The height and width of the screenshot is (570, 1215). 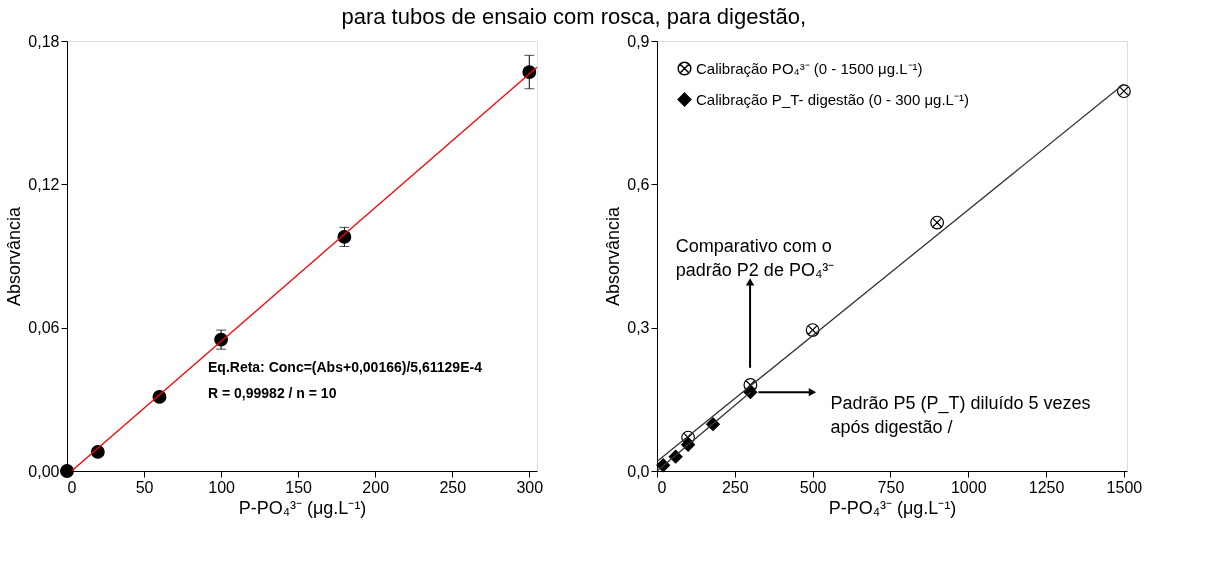 I want to click on chart-title: para tubos de ensaio com rosca, para digestão,, so click(x=574, y=16).